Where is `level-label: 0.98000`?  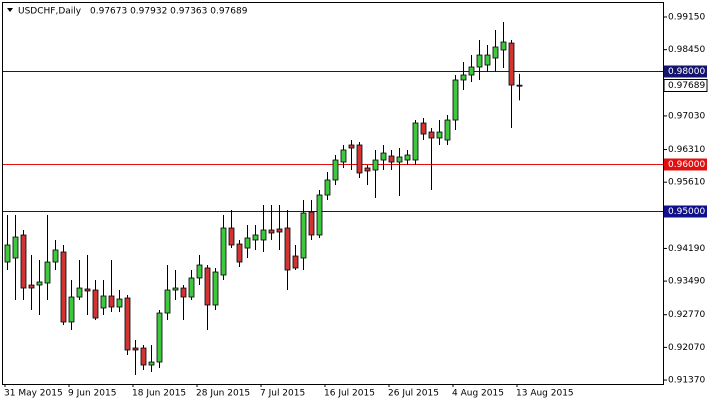 level-label: 0.98000 is located at coordinates (686, 72).